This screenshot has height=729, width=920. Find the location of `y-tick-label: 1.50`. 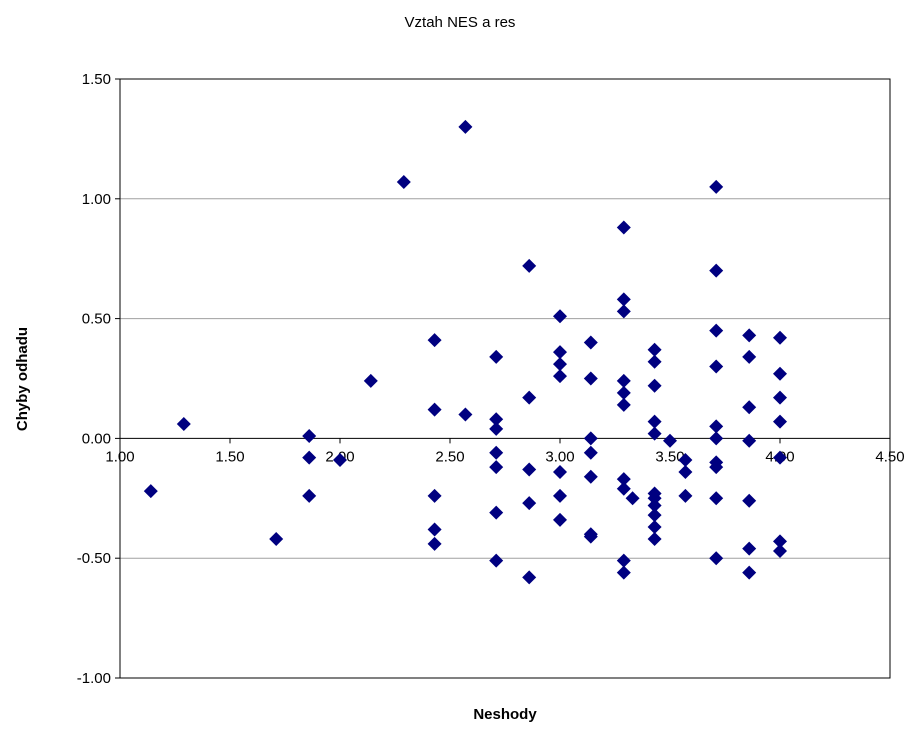

y-tick-label: 1.50 is located at coordinates (96, 79).